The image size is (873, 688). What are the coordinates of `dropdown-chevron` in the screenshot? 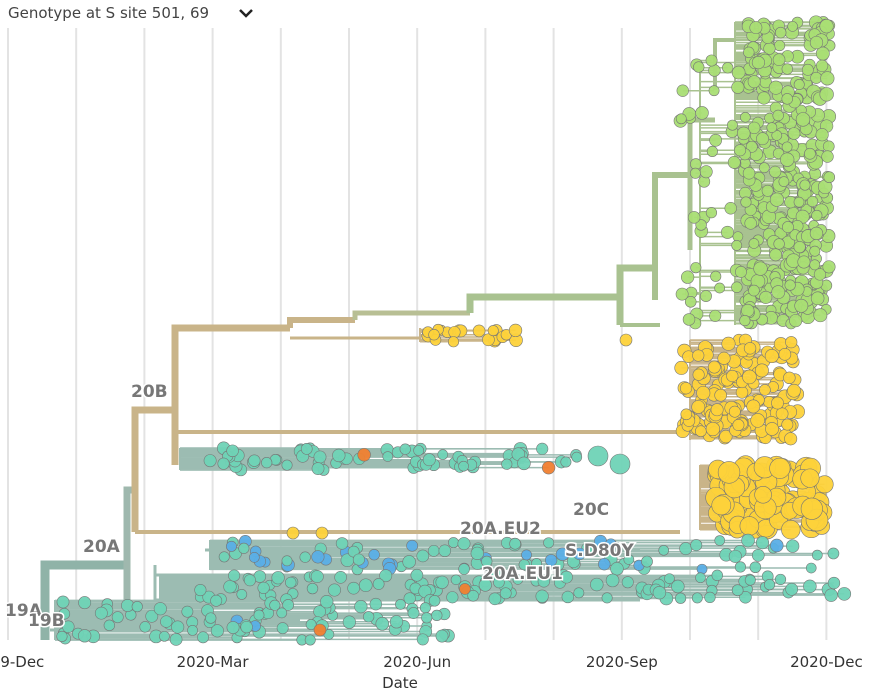 It's located at (246, 13).